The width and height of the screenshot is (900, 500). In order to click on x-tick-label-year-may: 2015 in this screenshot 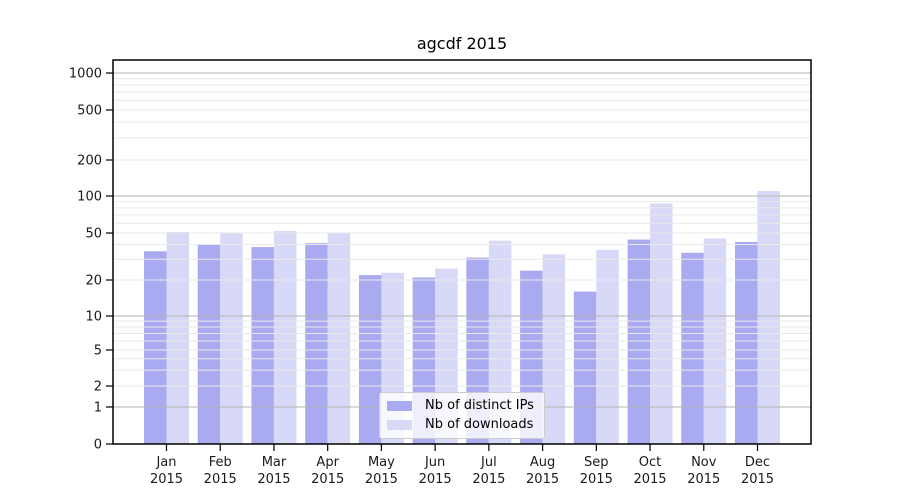, I will do `click(381, 479)`.